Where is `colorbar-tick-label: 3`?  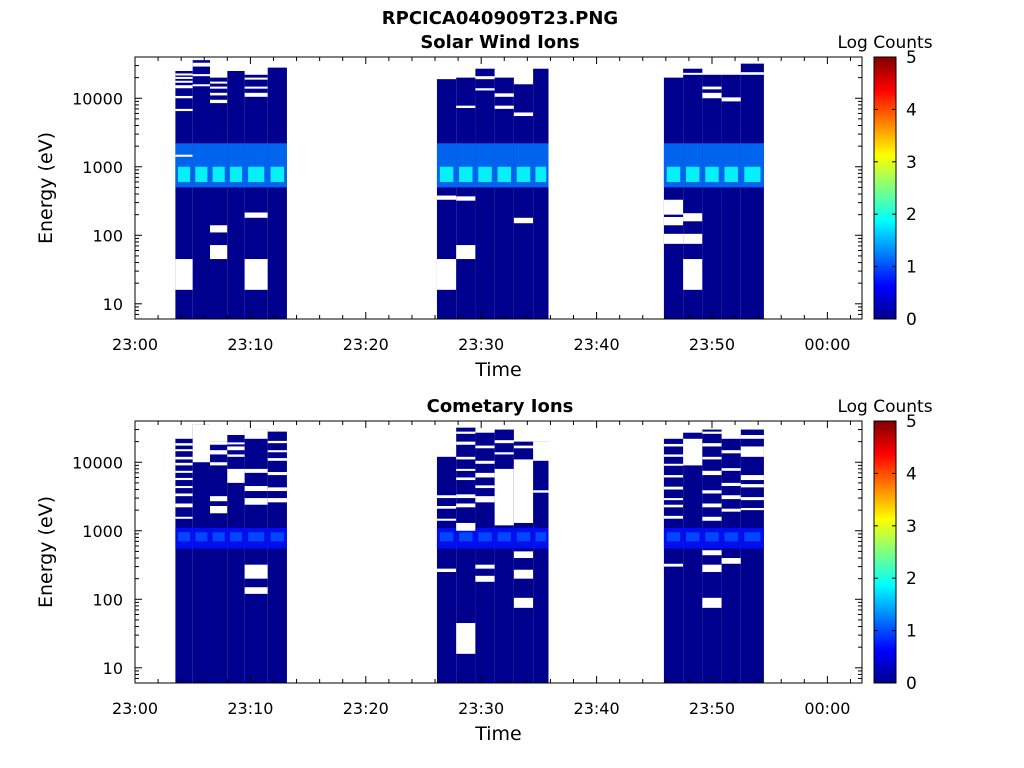
colorbar-tick-label: 3 is located at coordinates (911, 527).